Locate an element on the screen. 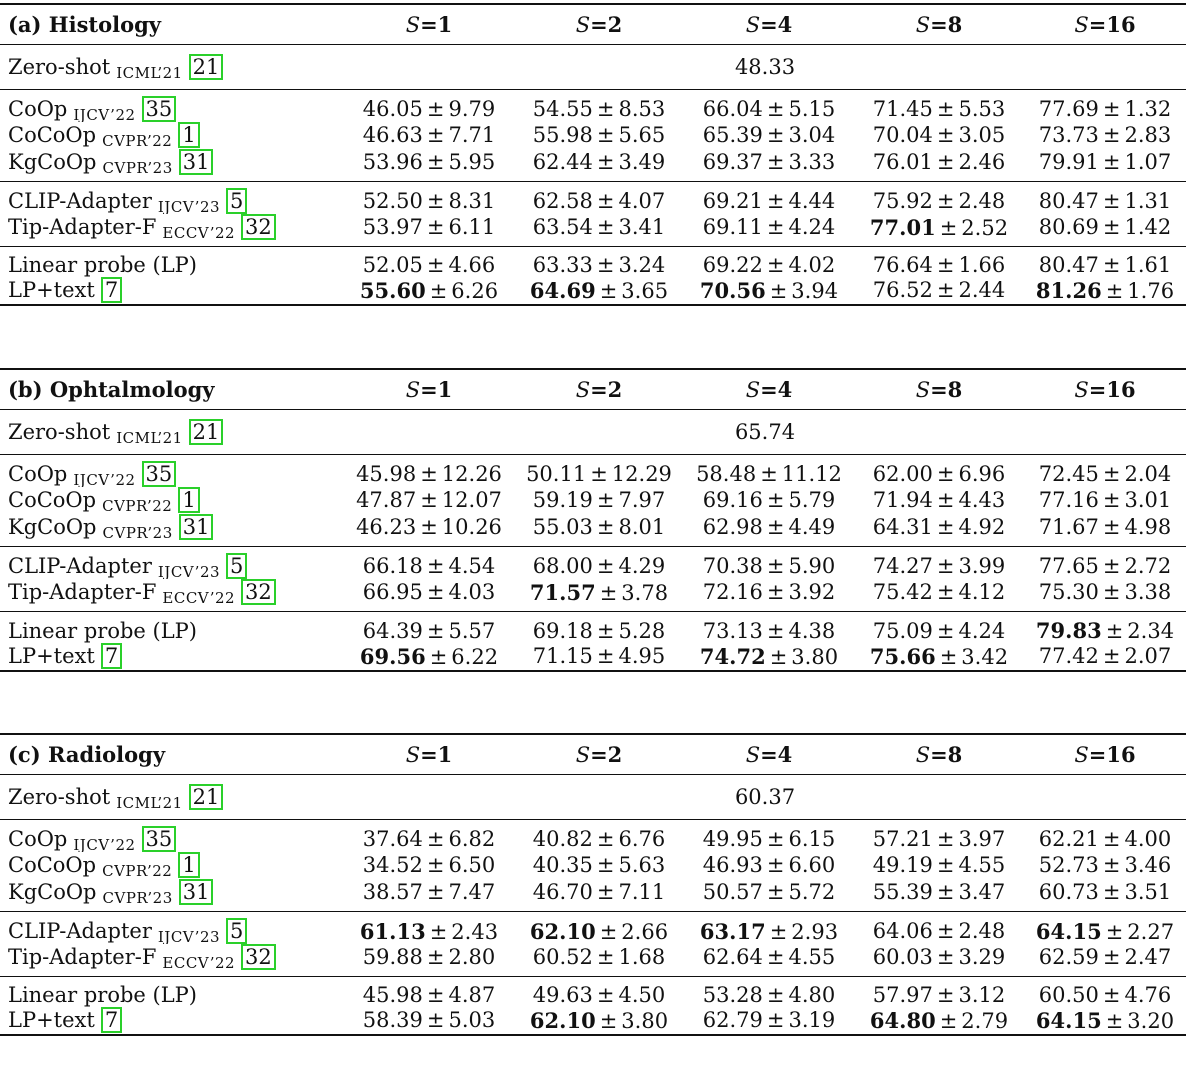 This screenshot has height=1072, width=1186. value-cell: 60.50 ±4.76 is located at coordinates (1105, 992).